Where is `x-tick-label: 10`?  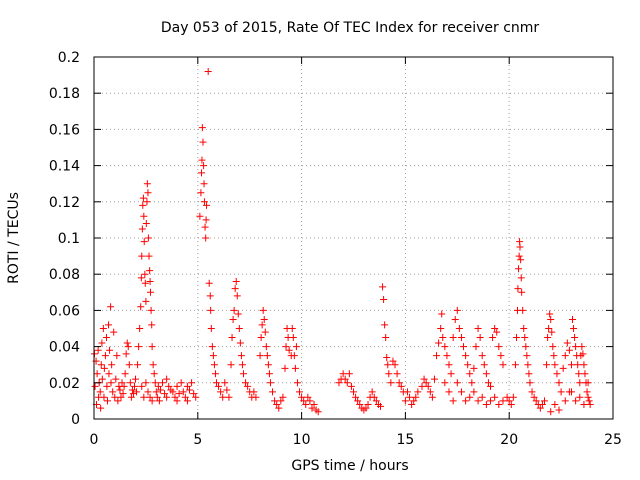 x-tick-label: 10 is located at coordinates (302, 440).